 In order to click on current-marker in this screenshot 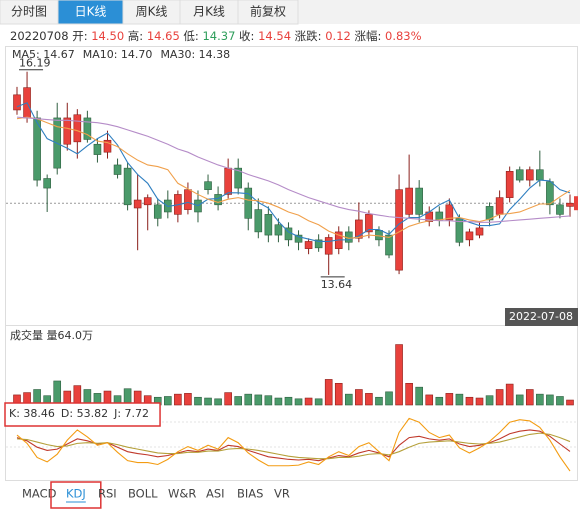, I will do `click(576, 203)`.